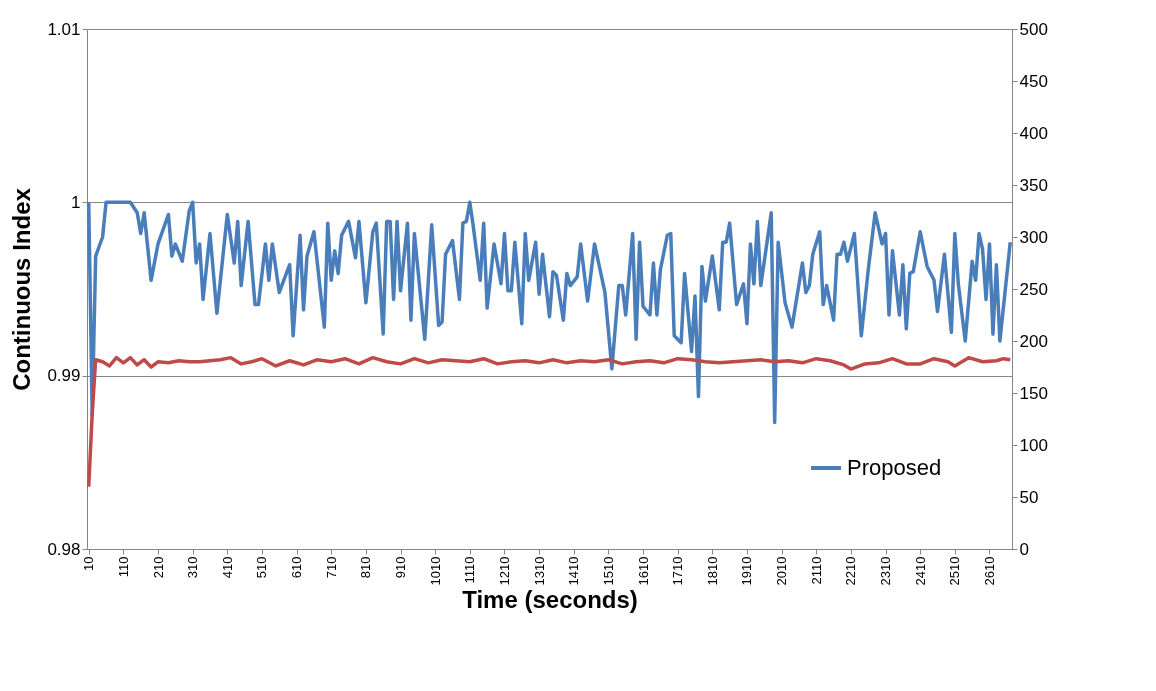 The image size is (1156, 691). I want to click on x-tick-label: 310, so click(193, 567).